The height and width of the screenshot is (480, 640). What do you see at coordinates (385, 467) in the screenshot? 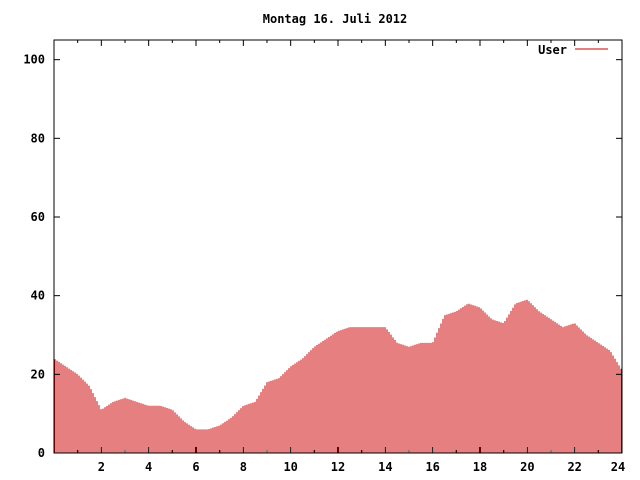
I see `x-tick-label: 14` at bounding box center [385, 467].